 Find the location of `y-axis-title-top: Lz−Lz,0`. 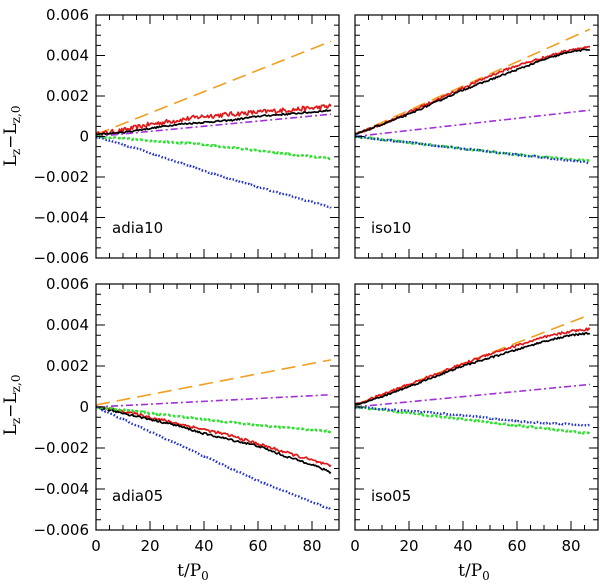

y-axis-title-top: Lz−Lz,0 is located at coordinates (12, 136).